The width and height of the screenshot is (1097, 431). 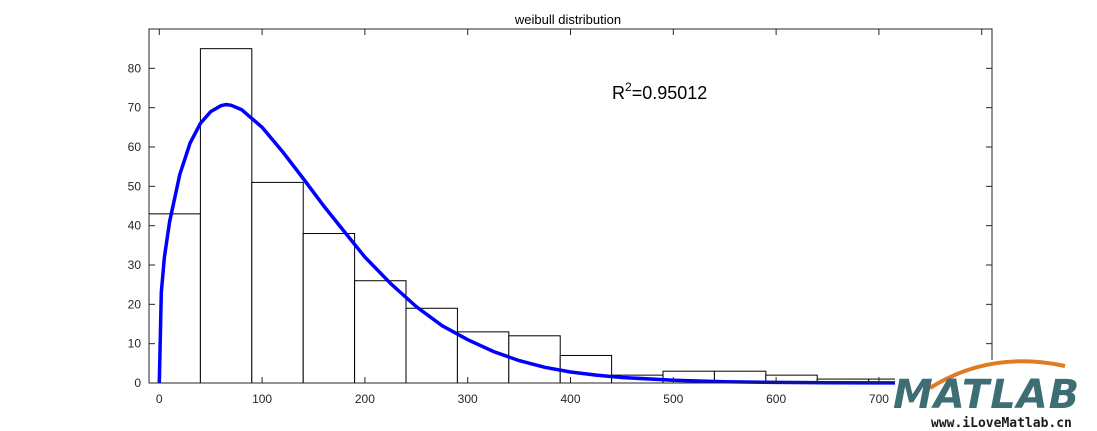 What do you see at coordinates (135, 108) in the screenshot?
I see `y-tick-label: 70` at bounding box center [135, 108].